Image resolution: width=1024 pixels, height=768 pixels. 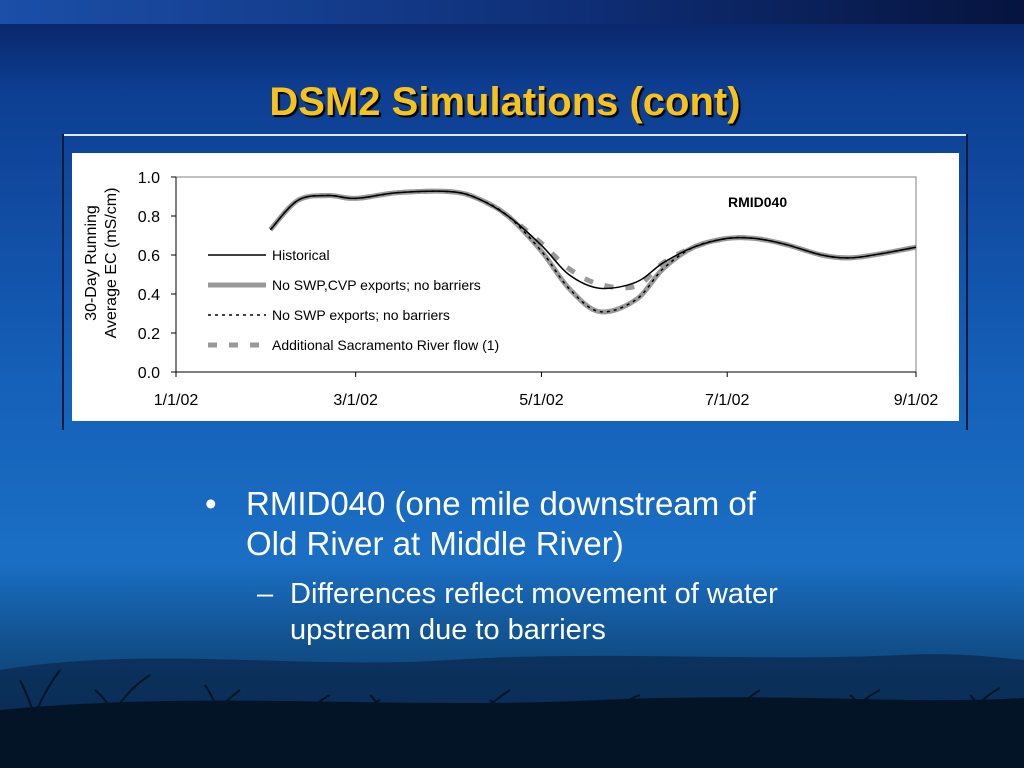 What do you see at coordinates (916, 400) in the screenshot?
I see `x-tick-label: 9/1/02` at bounding box center [916, 400].